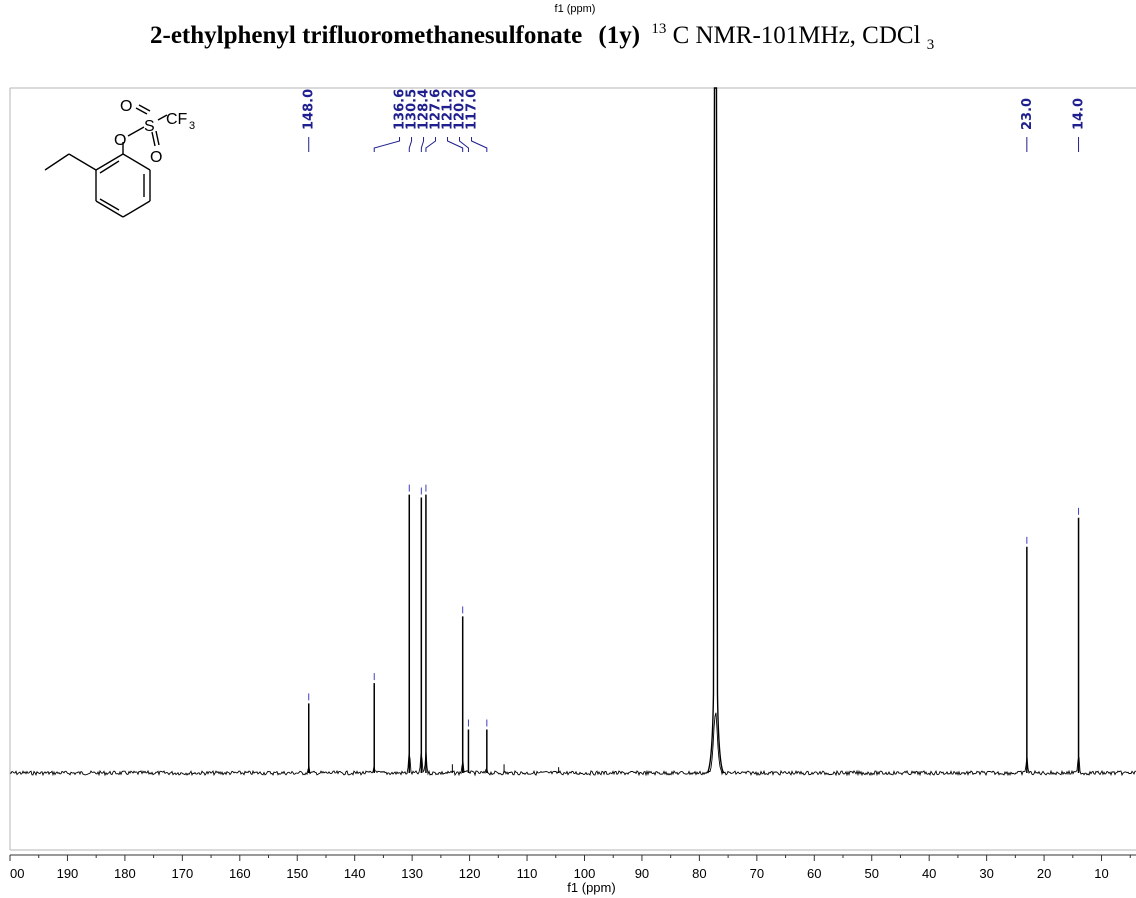  What do you see at coordinates (17, 873) in the screenshot?
I see `x-tick-label: 00` at bounding box center [17, 873].